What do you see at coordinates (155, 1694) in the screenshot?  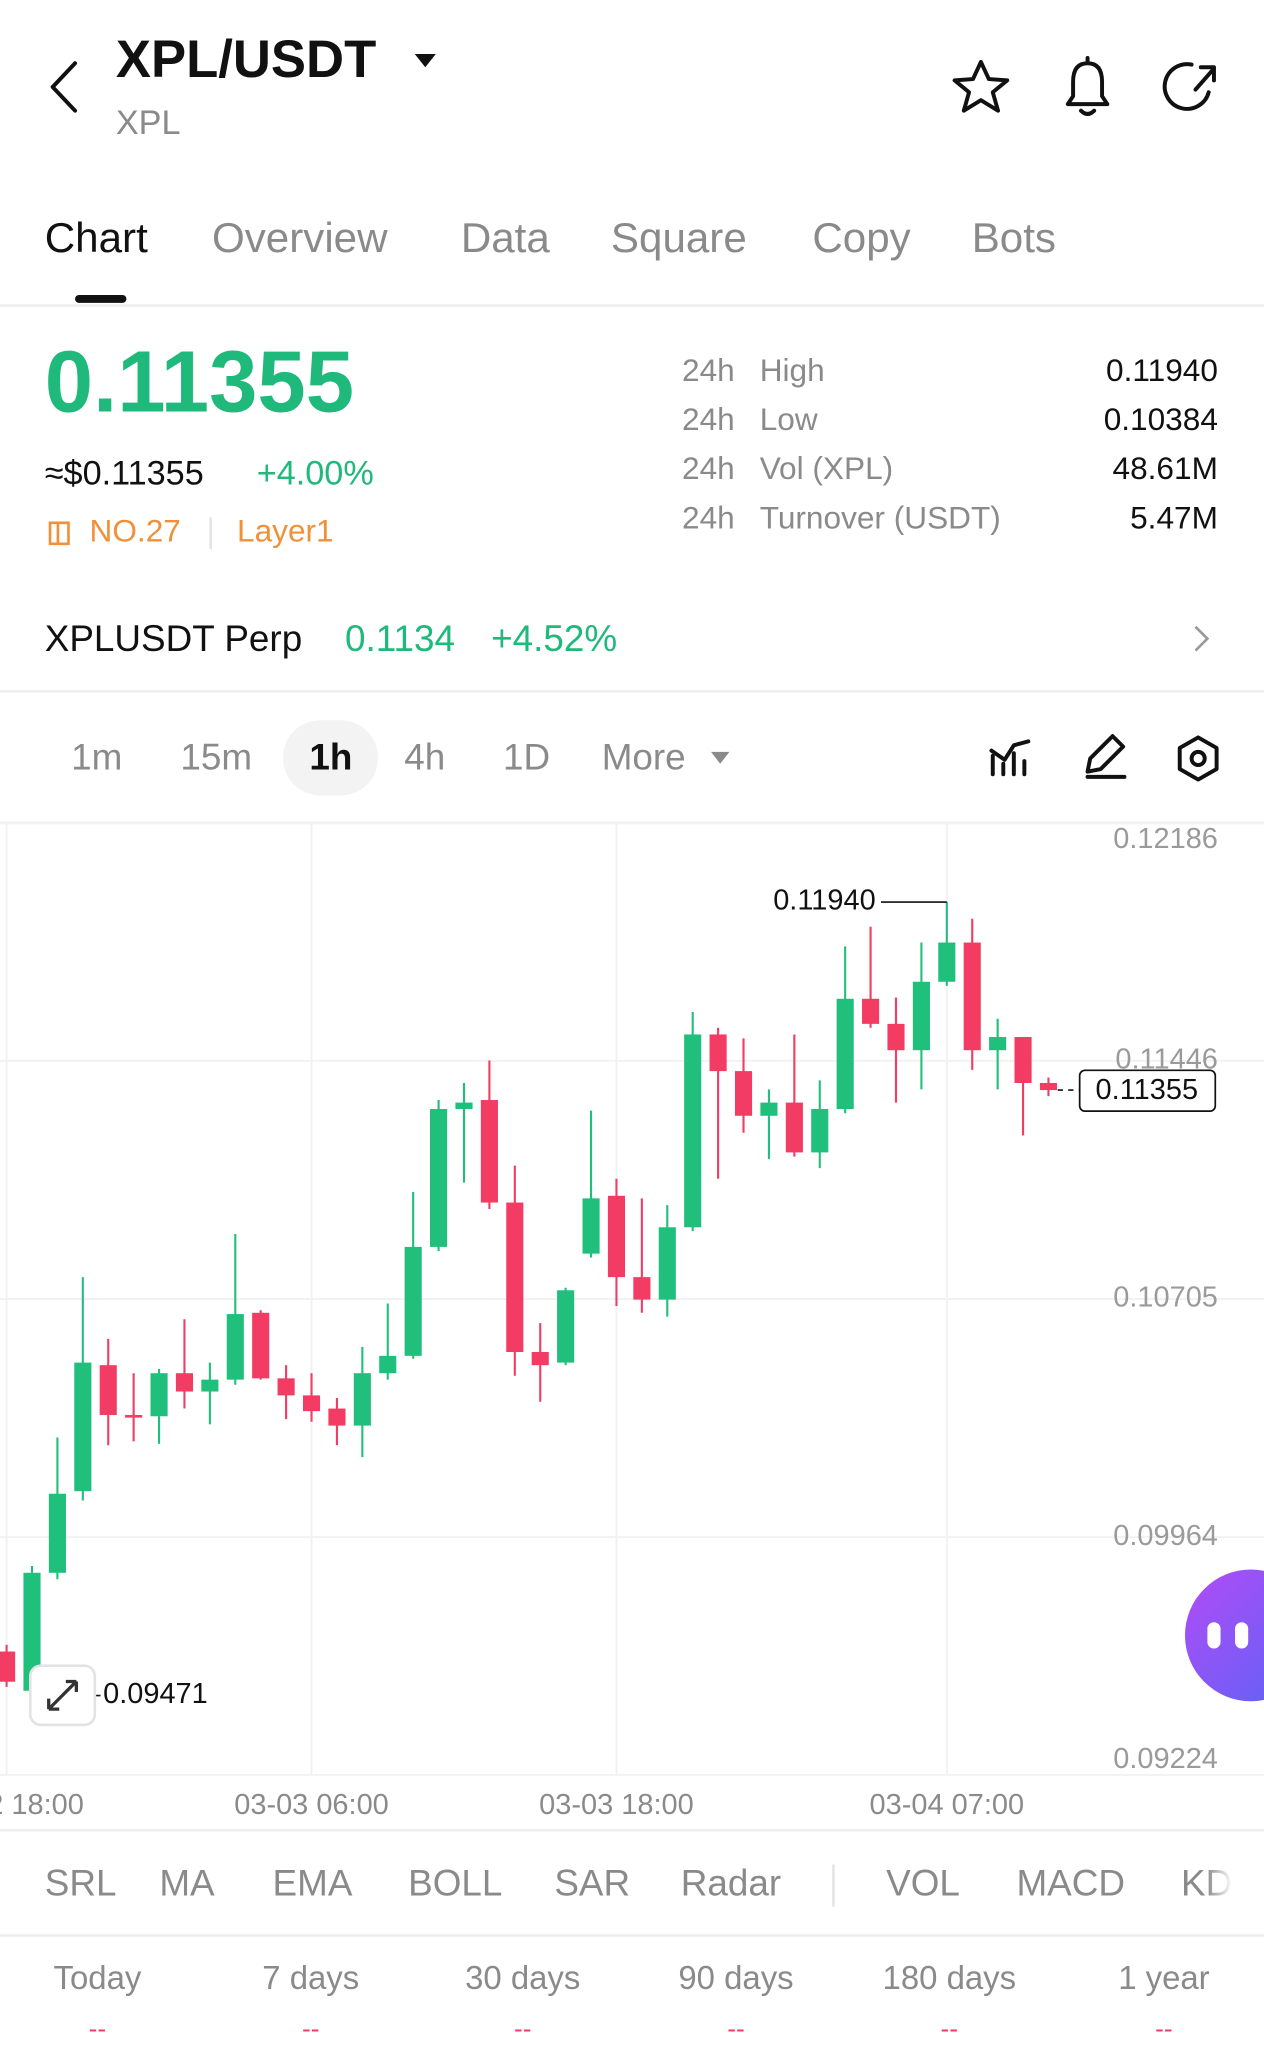 I see `low-marker-label: 0.09471` at bounding box center [155, 1694].